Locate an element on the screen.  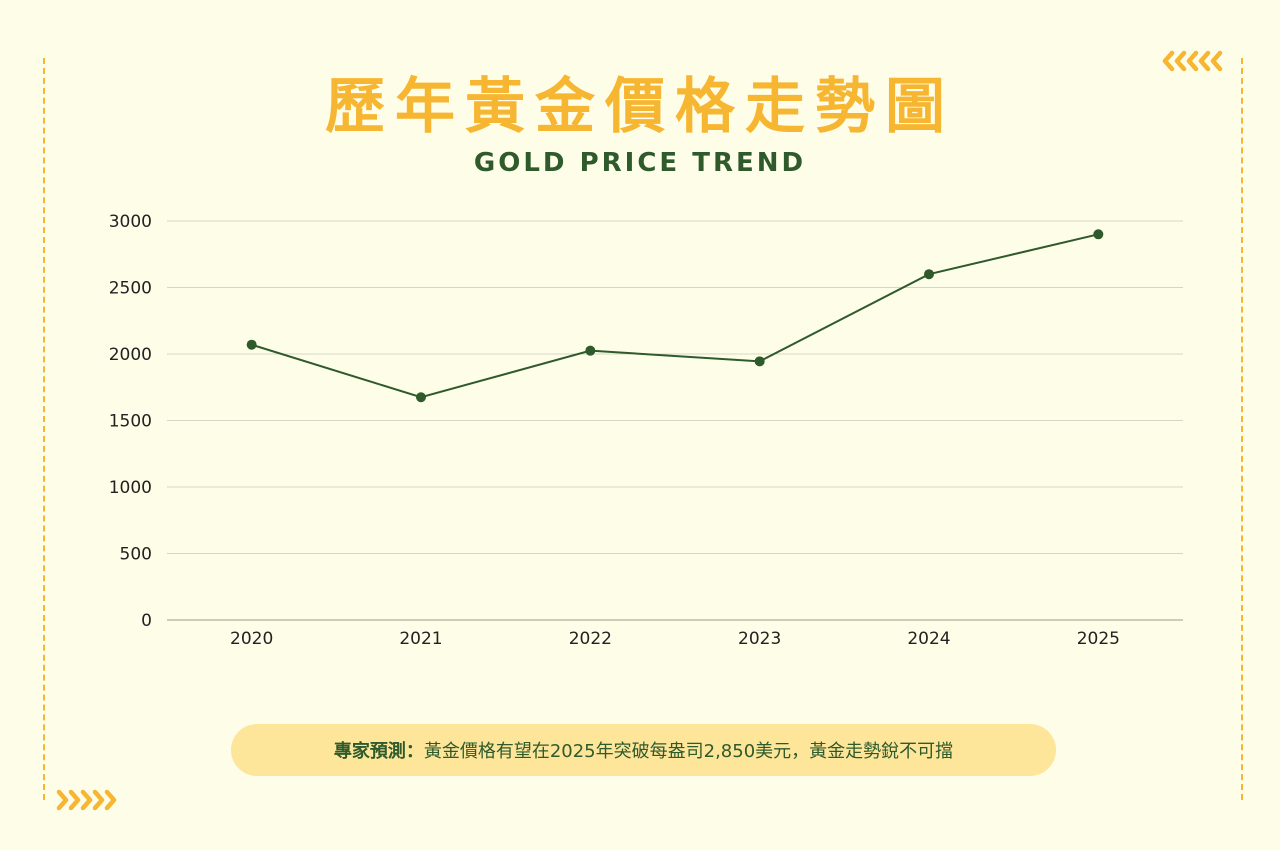
right-dashed-border is located at coordinates (1242, 429).